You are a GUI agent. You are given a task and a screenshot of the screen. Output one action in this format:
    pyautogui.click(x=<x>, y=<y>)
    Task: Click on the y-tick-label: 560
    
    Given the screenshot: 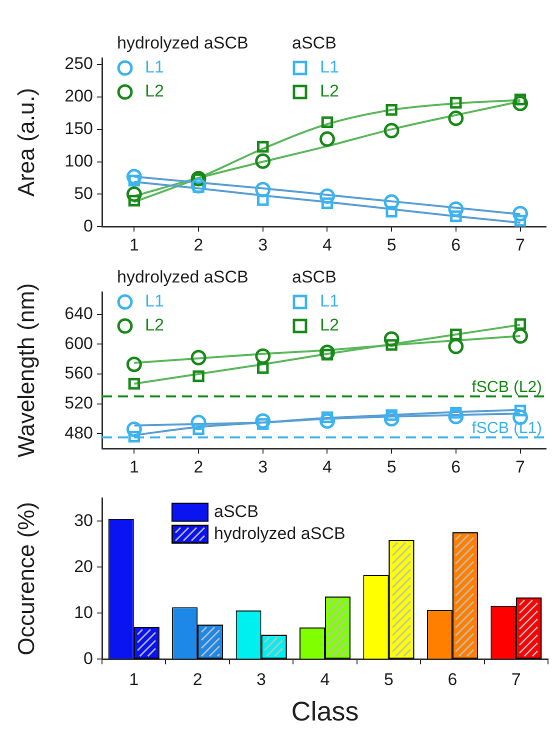 What is the action you would take?
    pyautogui.click(x=78, y=373)
    